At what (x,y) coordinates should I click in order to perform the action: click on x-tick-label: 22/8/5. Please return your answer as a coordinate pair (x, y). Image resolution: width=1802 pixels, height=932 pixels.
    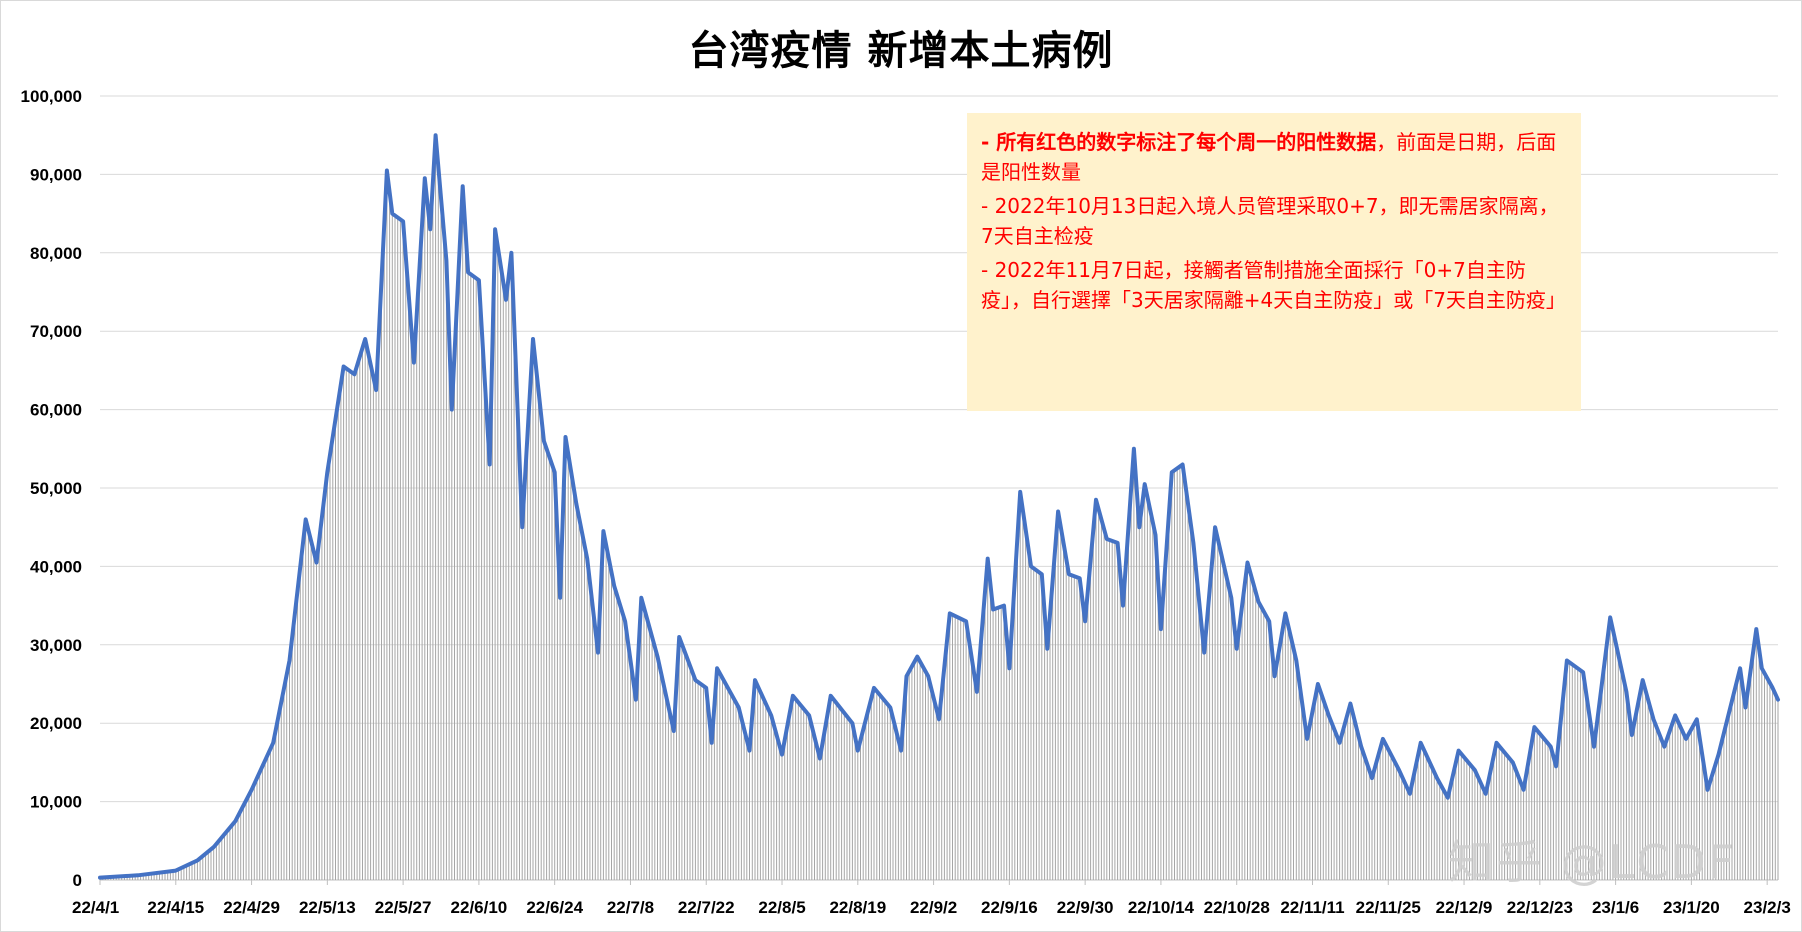
    Looking at the image, I should click on (781, 907).